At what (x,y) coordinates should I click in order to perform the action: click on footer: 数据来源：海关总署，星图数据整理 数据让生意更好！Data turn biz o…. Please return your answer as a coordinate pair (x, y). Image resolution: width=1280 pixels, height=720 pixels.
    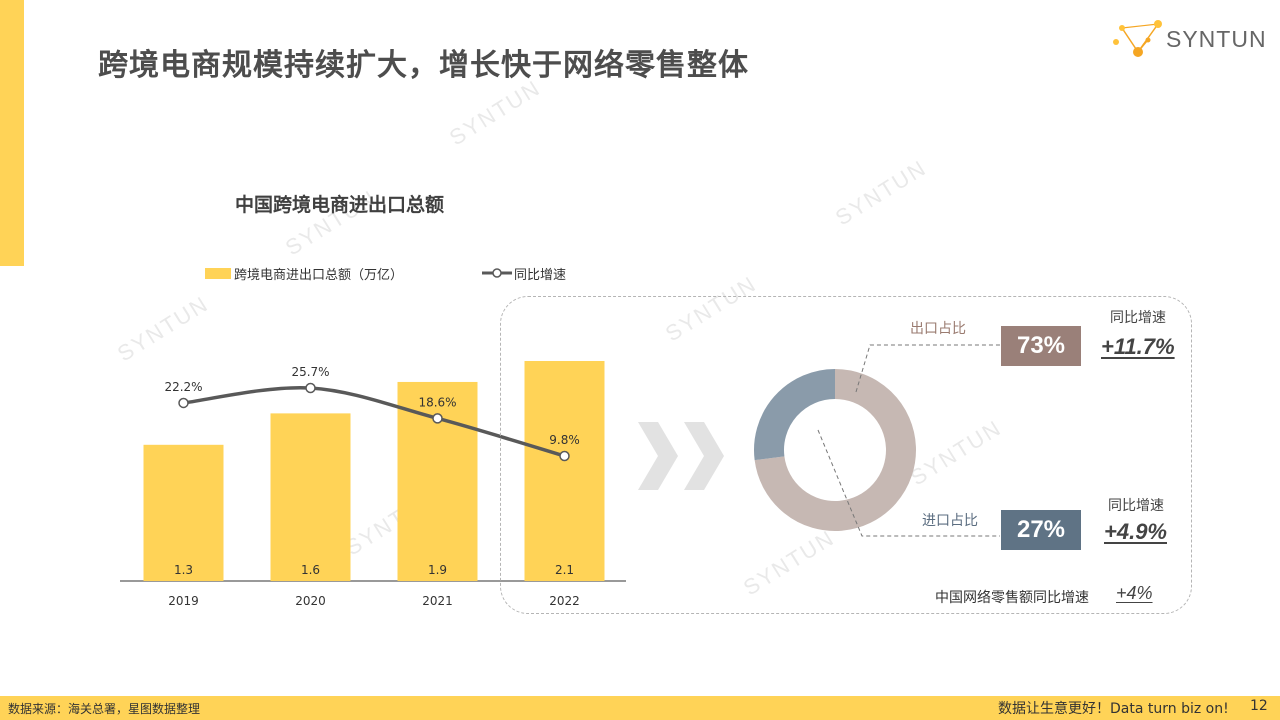
    Looking at the image, I should click on (640, 708).